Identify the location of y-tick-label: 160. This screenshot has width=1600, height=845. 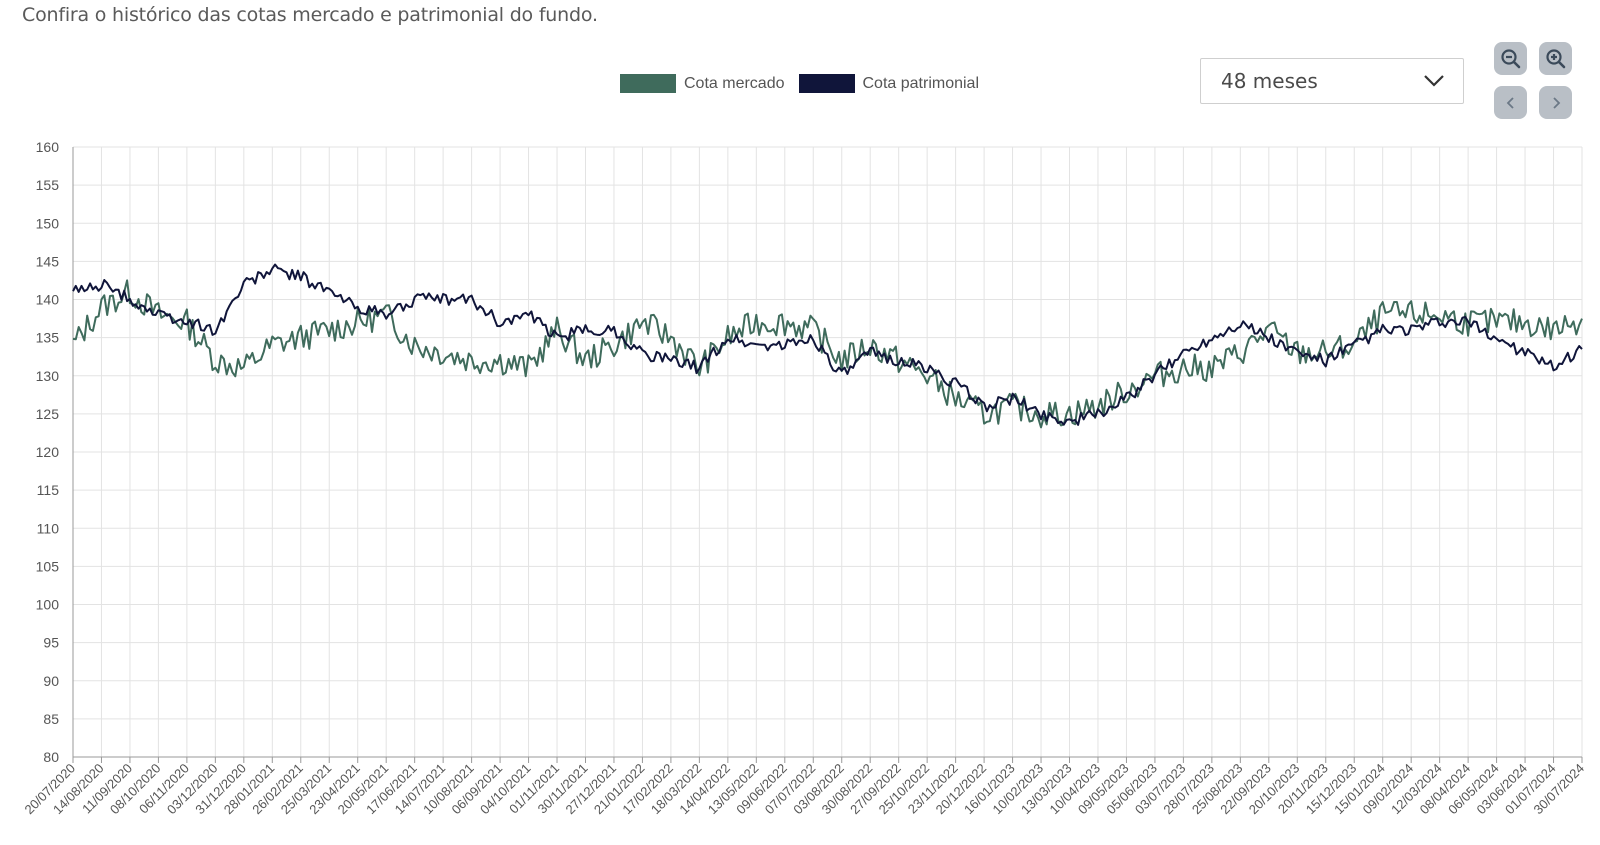
(48, 147).